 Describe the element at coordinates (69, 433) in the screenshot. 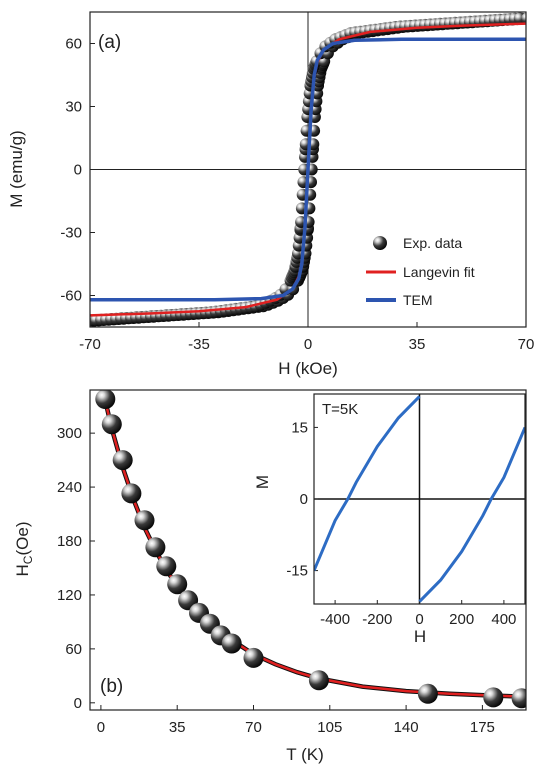

I see `panel-b-ytick-label: 300` at that location.